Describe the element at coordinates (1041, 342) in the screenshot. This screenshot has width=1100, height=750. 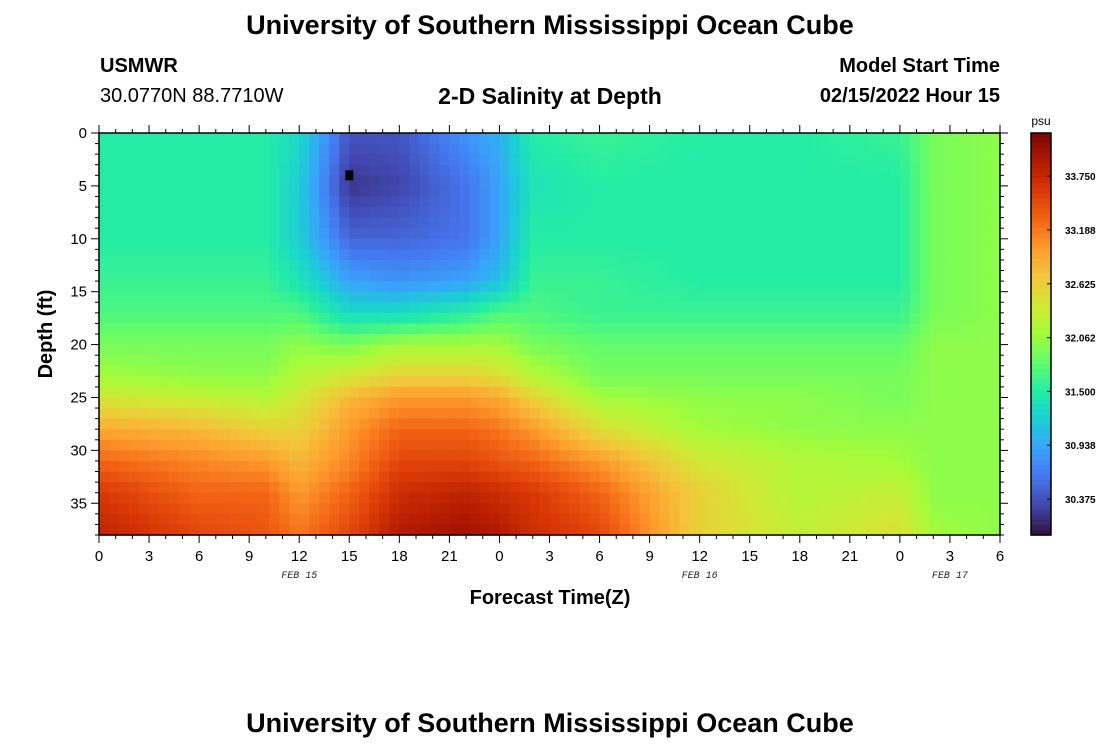
I see `colorbar-segment` at that location.